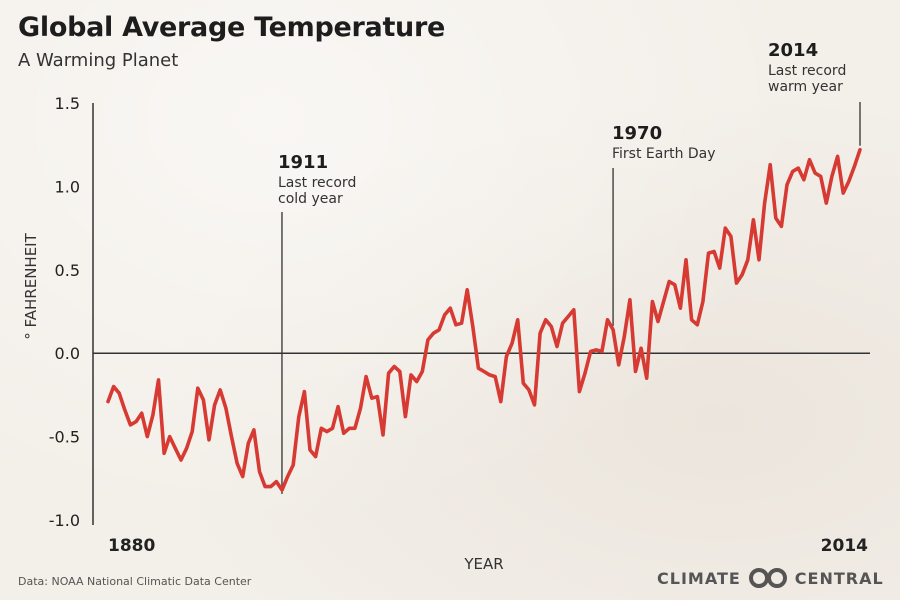 The height and width of the screenshot is (600, 900). What do you see at coordinates (699, 578) in the screenshot?
I see `logo-text-left: CLIMATE` at bounding box center [699, 578].